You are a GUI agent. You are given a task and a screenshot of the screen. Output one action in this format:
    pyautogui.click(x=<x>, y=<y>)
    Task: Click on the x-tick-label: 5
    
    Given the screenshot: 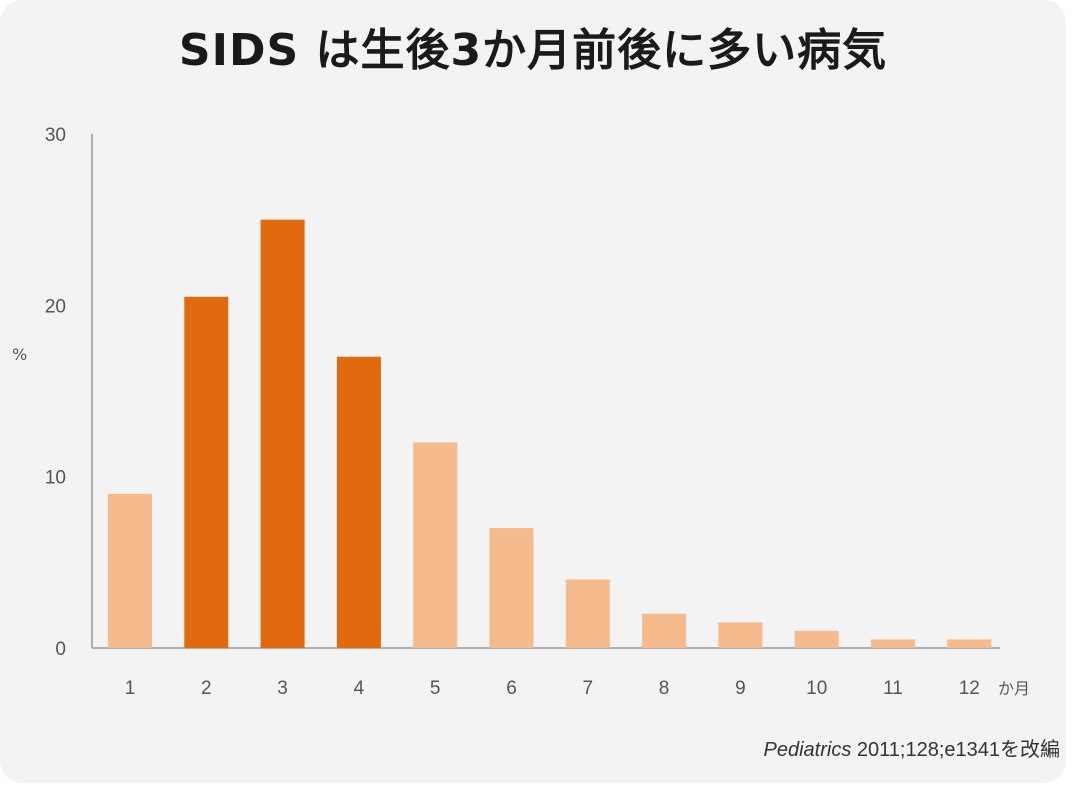 What is the action you would take?
    pyautogui.click(x=435, y=688)
    